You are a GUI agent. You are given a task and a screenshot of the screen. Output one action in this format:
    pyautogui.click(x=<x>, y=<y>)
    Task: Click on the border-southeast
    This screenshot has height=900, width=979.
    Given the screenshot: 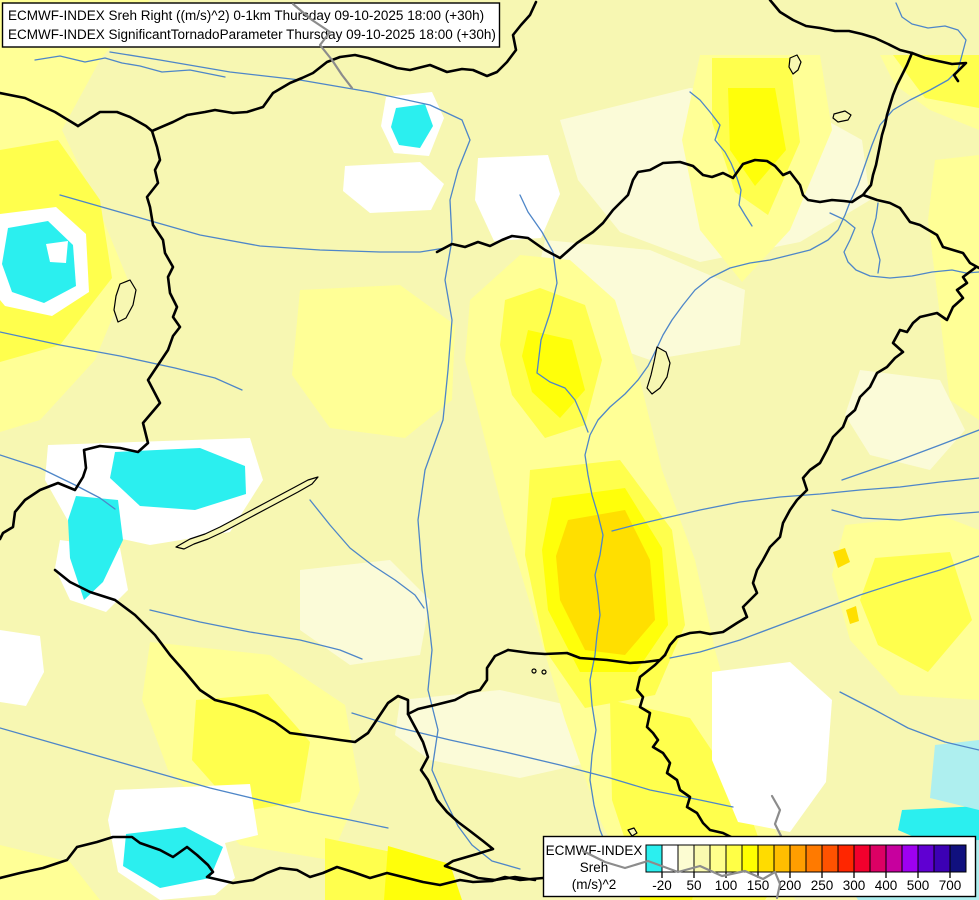 What is the action you would take?
    pyautogui.click(x=689, y=749)
    